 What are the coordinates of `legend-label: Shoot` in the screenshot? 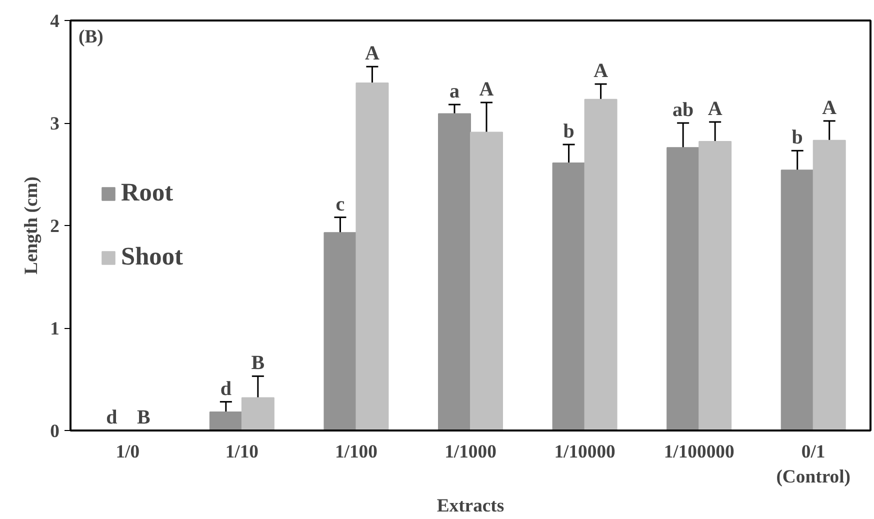 It's located at (152, 257).